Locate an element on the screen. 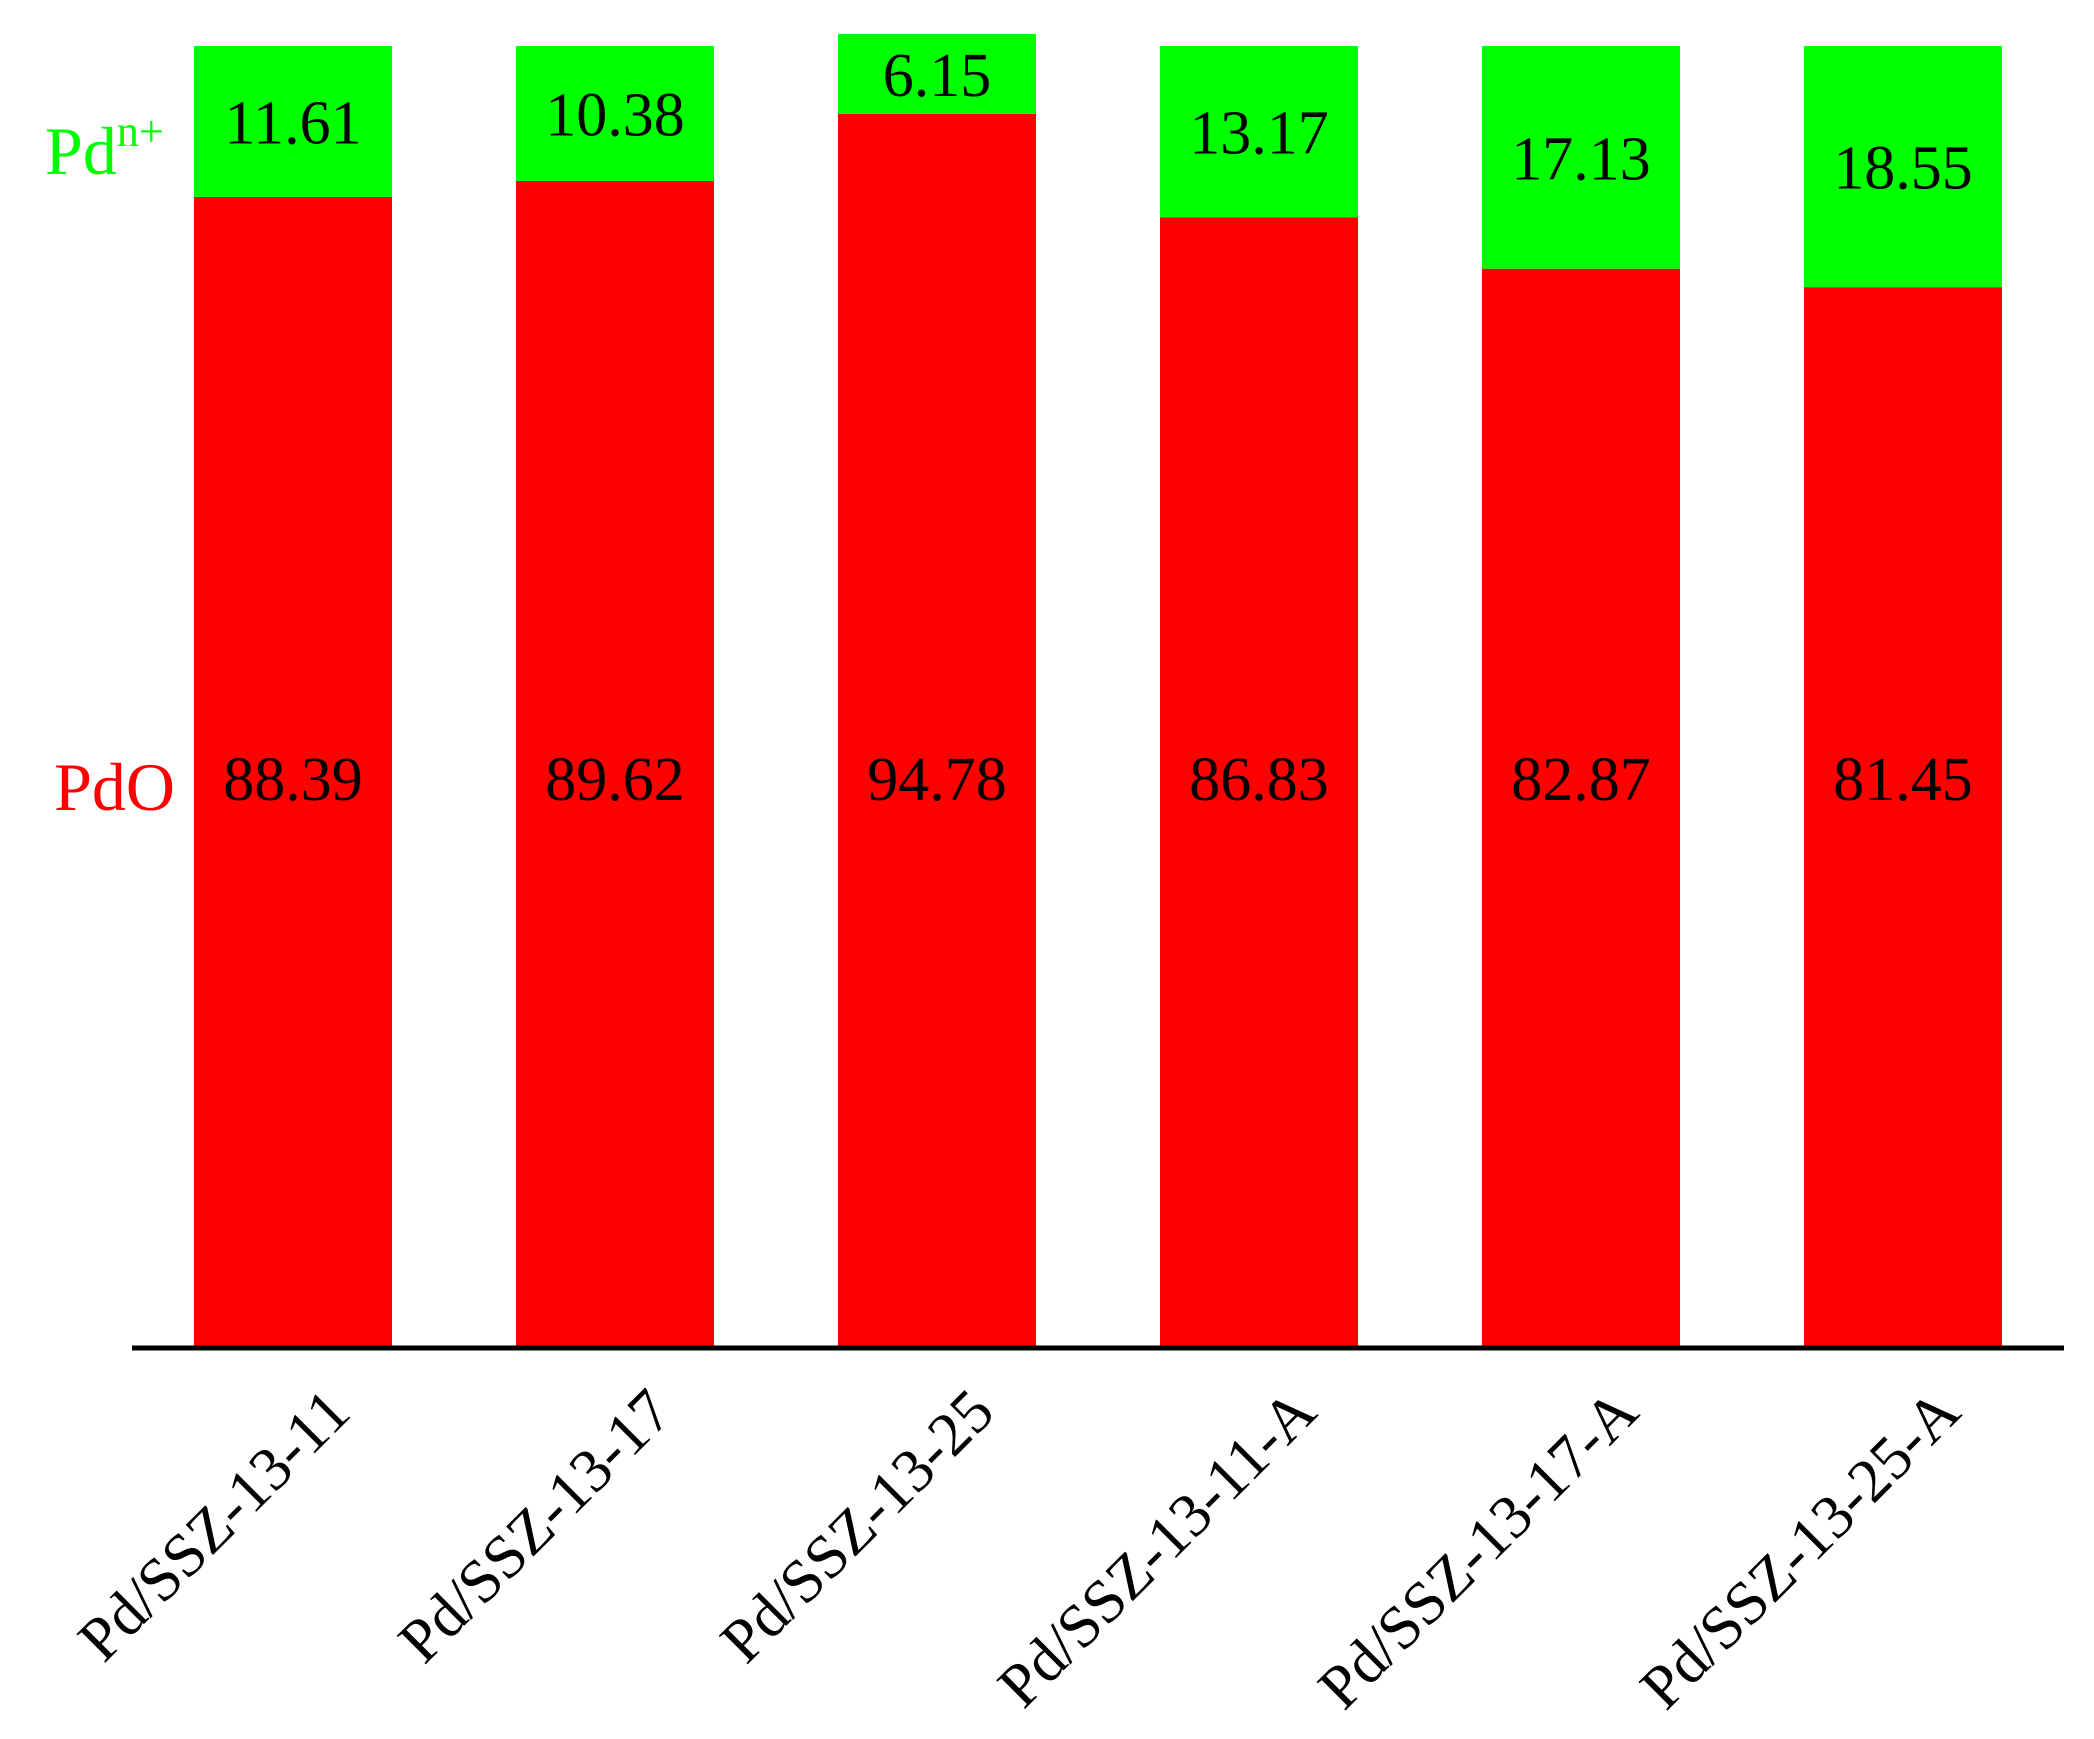 This screenshot has width=2094, height=1739. x-tick-label-pd-ssz-13-11: Pd/SSZ-13-11 is located at coordinates (214, 1525).